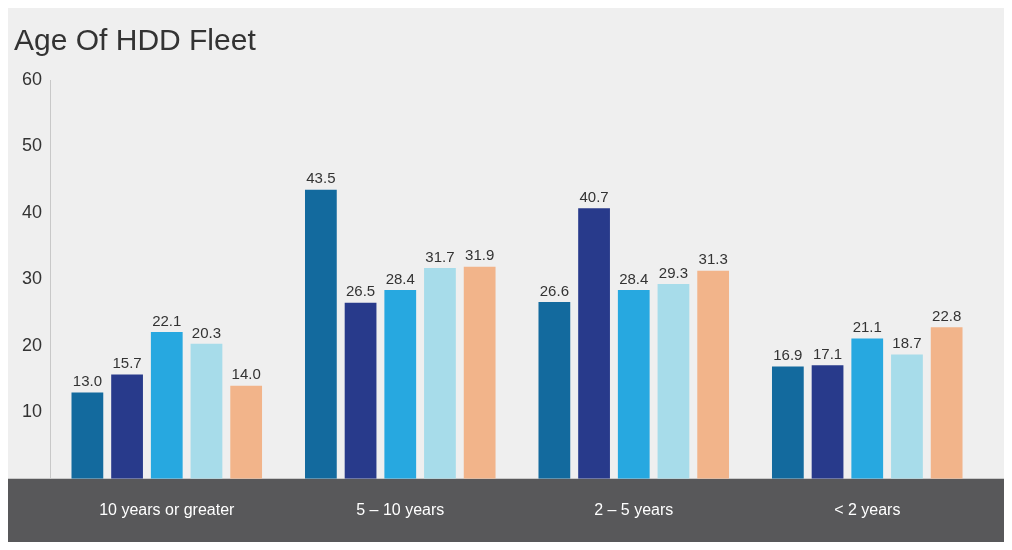  I want to click on y-tick-label: 50, so click(32, 145).